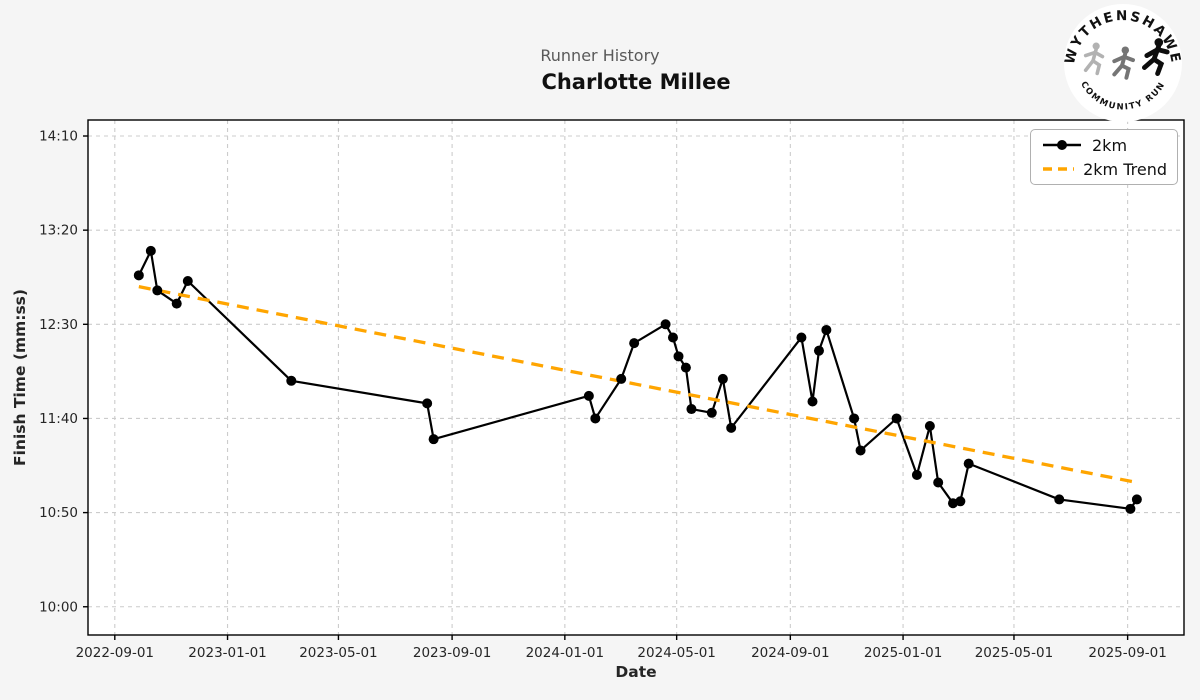  I want to click on x-tick-label: 2022-09-01, so click(115, 653).